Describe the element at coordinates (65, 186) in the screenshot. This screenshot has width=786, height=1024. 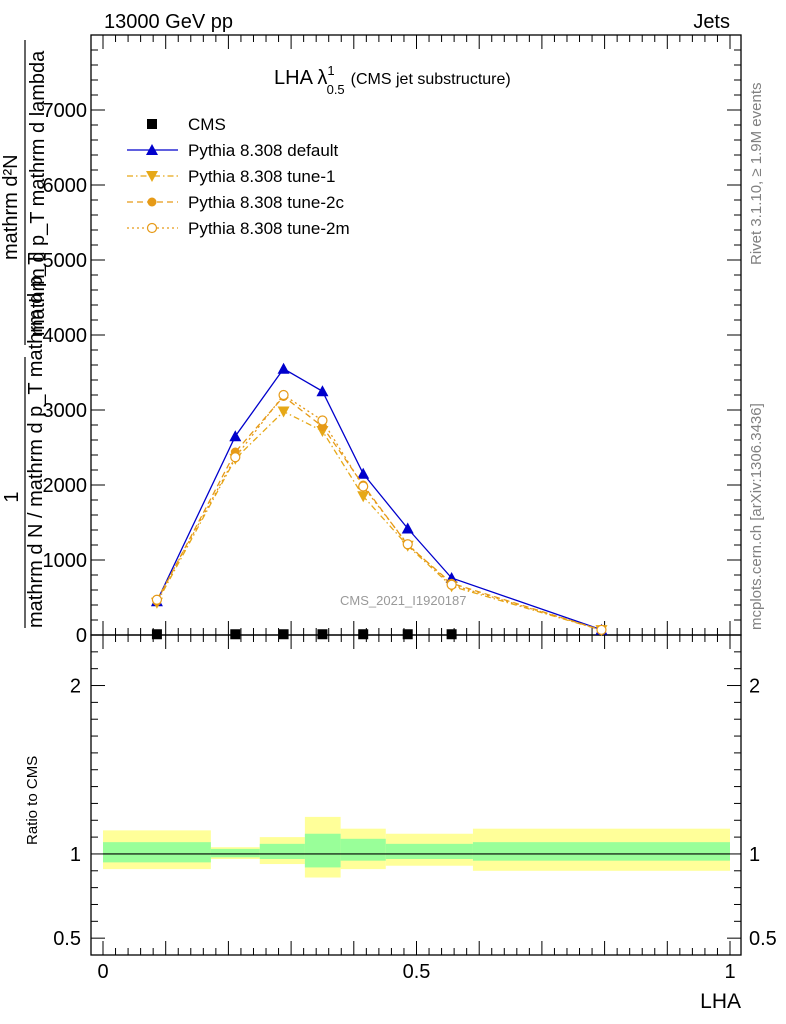
I see `y-tick-label: 6000` at that location.